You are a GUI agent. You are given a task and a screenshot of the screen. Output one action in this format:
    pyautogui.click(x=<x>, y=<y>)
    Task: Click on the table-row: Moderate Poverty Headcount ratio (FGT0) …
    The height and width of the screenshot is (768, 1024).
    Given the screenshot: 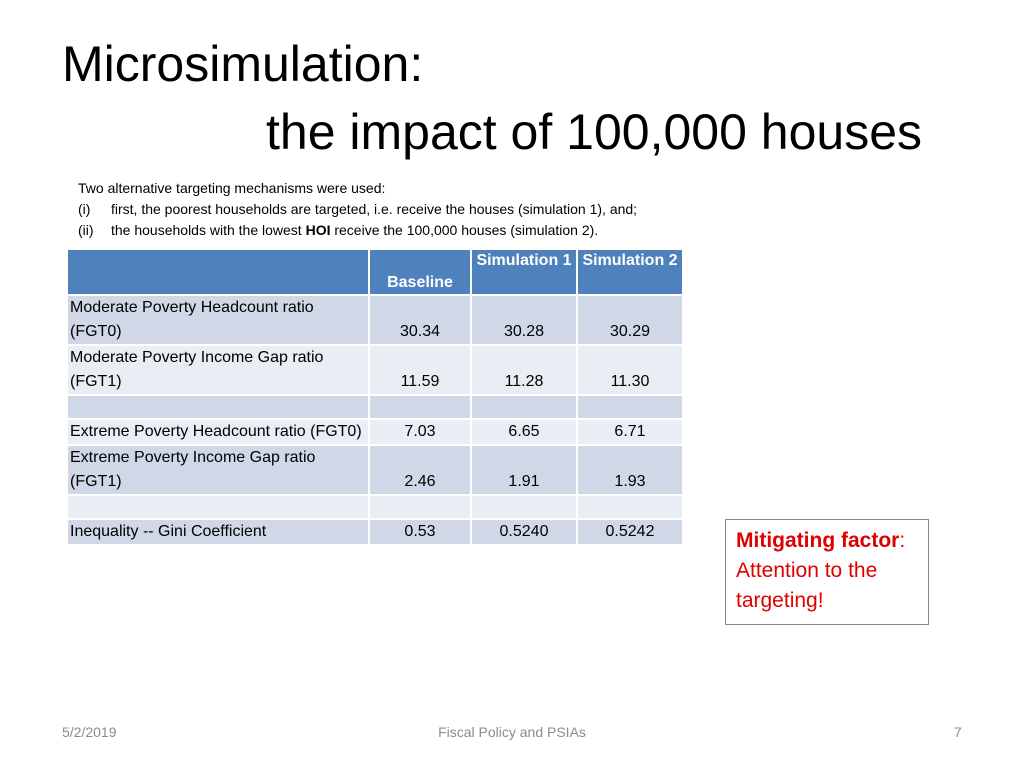 What is the action you would take?
    pyautogui.click(x=375, y=320)
    